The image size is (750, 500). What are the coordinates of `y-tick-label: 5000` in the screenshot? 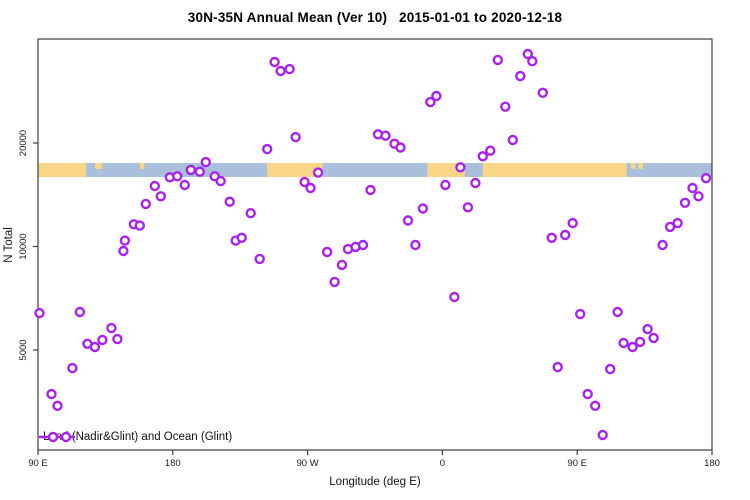 It's located at (23, 349).